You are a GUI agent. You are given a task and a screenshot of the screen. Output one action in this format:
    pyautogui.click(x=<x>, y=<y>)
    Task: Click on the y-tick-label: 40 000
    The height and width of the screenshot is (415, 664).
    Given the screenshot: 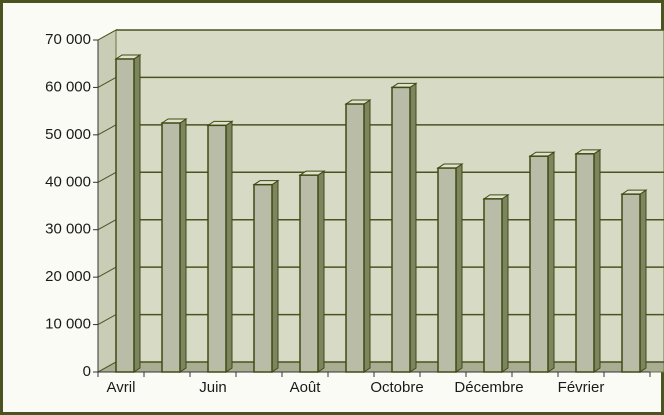 What is the action you would take?
    pyautogui.click(x=68, y=181)
    